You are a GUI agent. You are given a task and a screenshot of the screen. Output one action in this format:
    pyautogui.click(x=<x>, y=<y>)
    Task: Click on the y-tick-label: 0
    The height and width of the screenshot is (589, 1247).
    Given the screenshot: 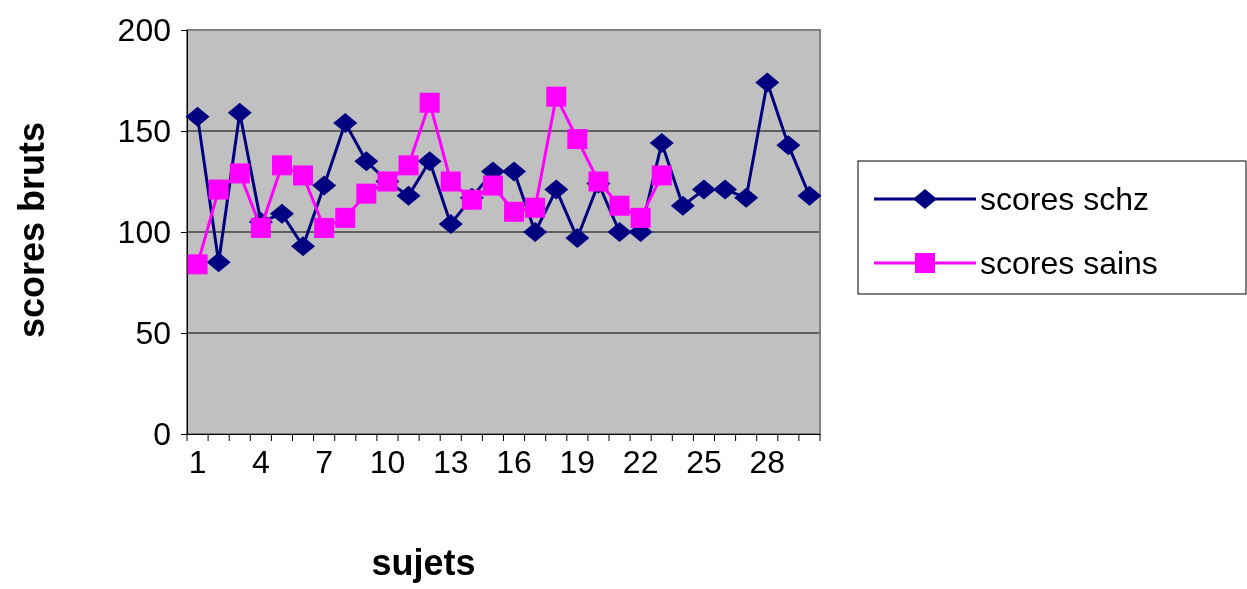 What is the action you would take?
    pyautogui.click(x=162, y=433)
    